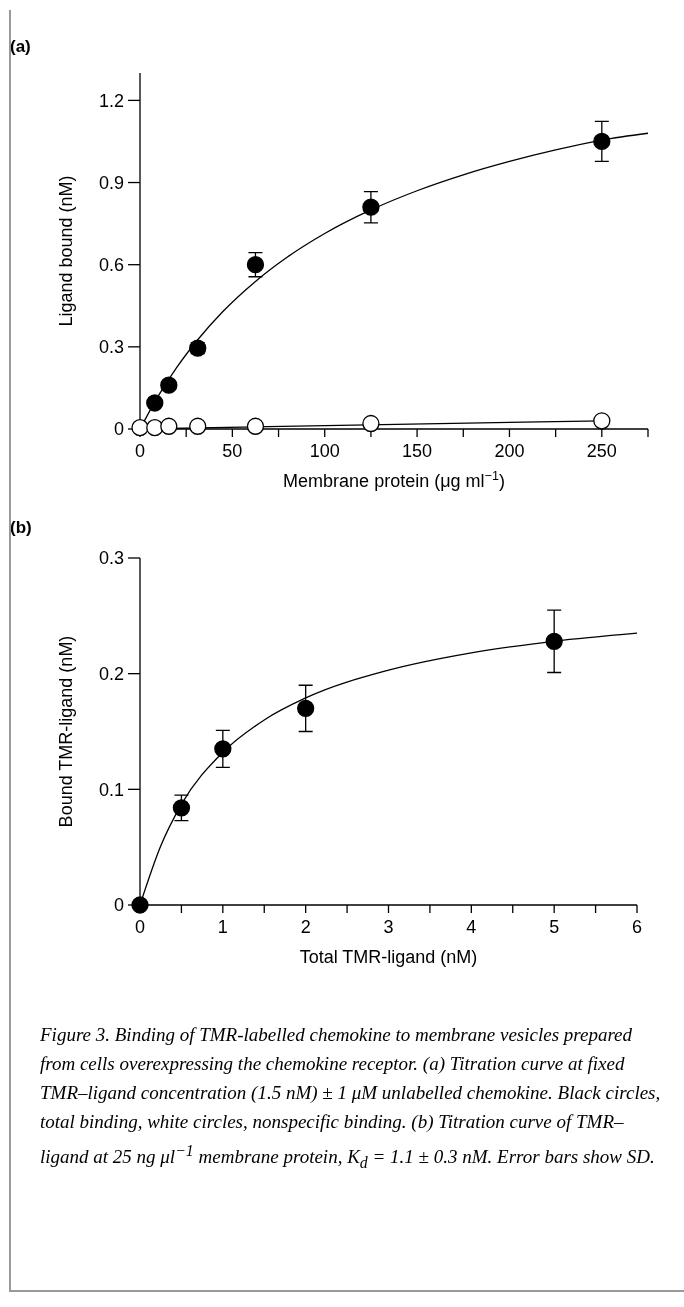 Image resolution: width=684 pixels, height=1307 pixels. I want to click on x-tick-label: 250, so click(601, 451).